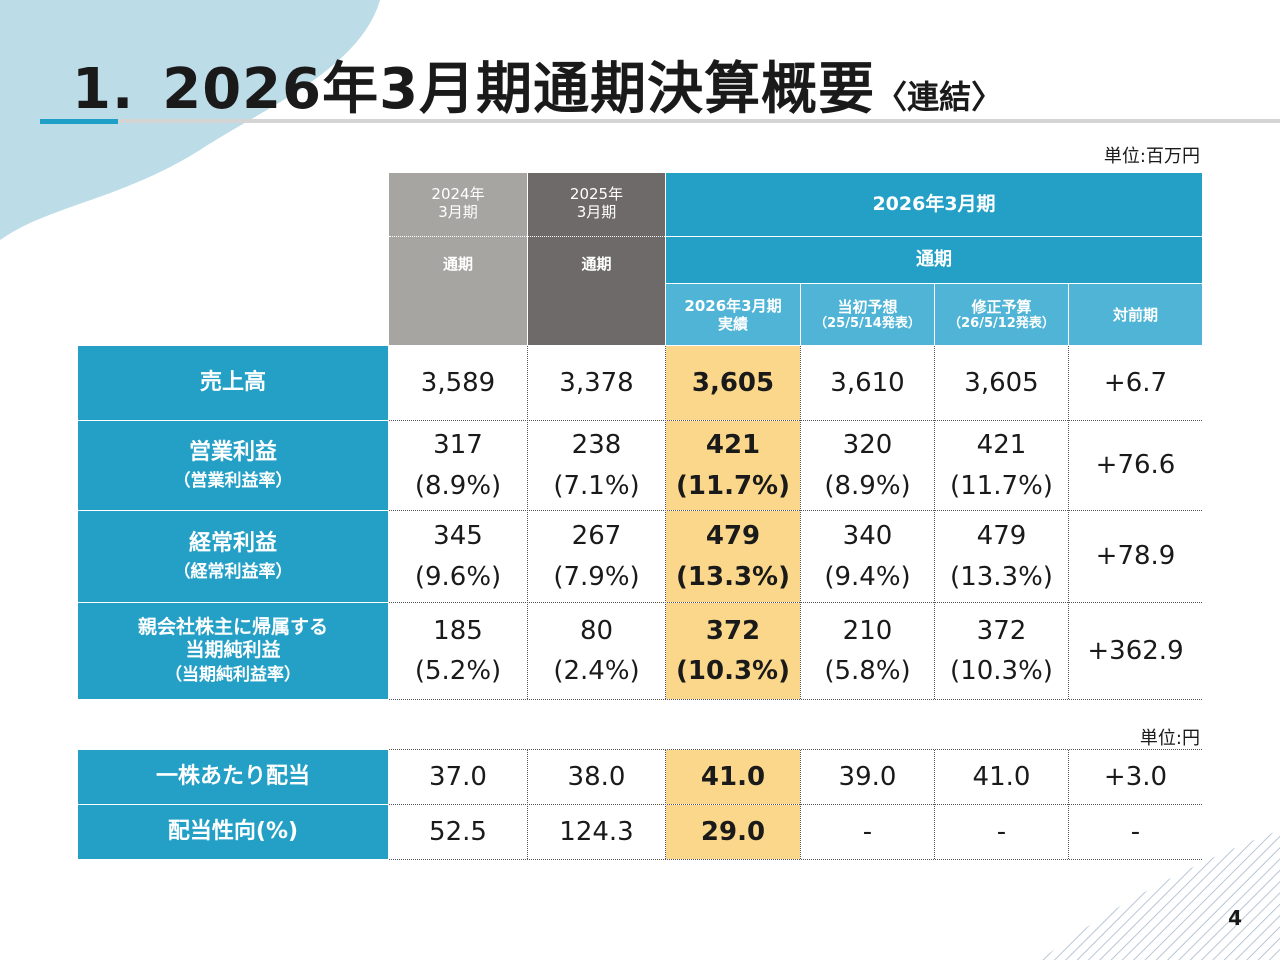  I want to click on header-divider, so click(527, 236).